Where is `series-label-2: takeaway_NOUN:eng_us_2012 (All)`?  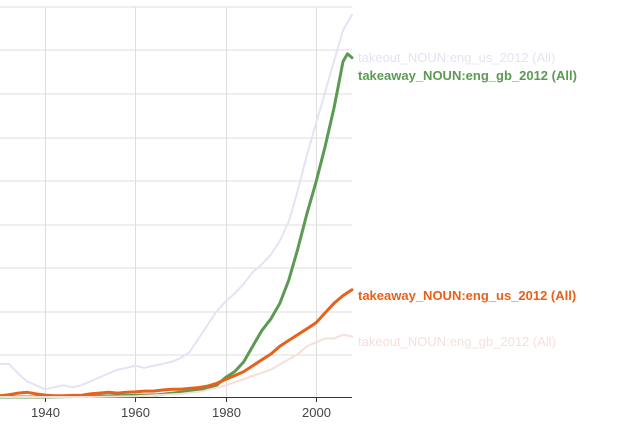 series-label-2: takeaway_NOUN:eng_us_2012 (All) is located at coordinates (467, 295).